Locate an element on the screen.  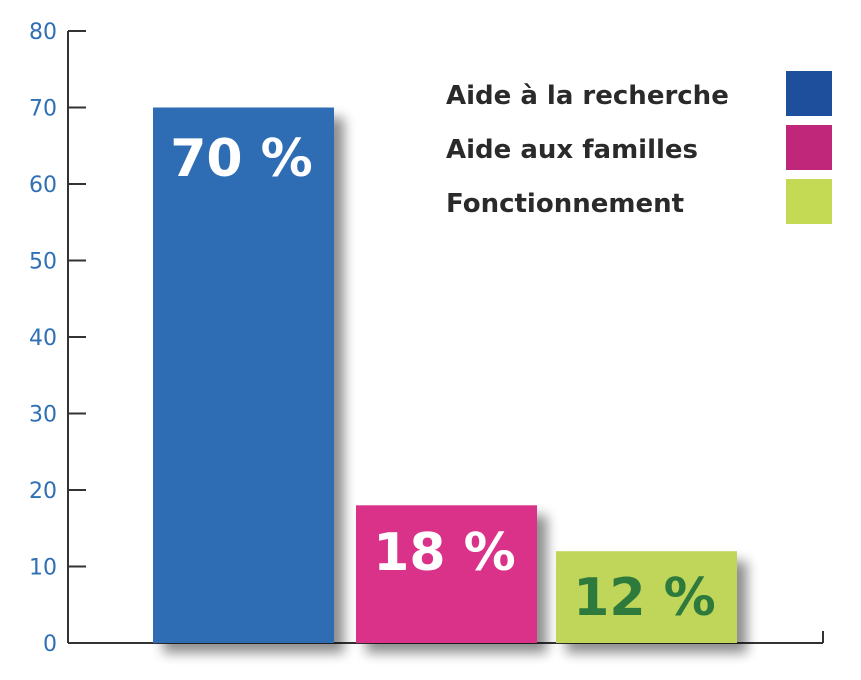
y-axis-ticks: 0 10 20 30 40 50 60 70 80 is located at coordinates (57, 338).